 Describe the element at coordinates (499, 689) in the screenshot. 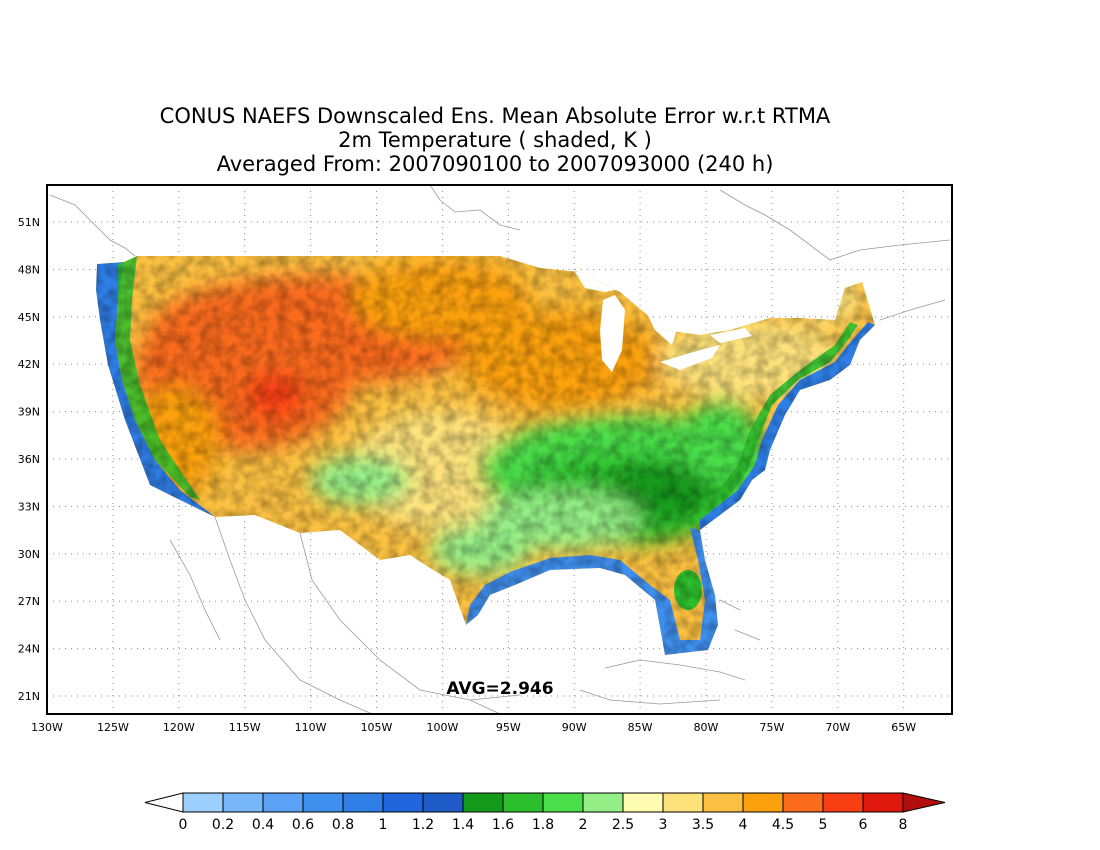

I see `average-value-label: AVG=2.946` at that location.